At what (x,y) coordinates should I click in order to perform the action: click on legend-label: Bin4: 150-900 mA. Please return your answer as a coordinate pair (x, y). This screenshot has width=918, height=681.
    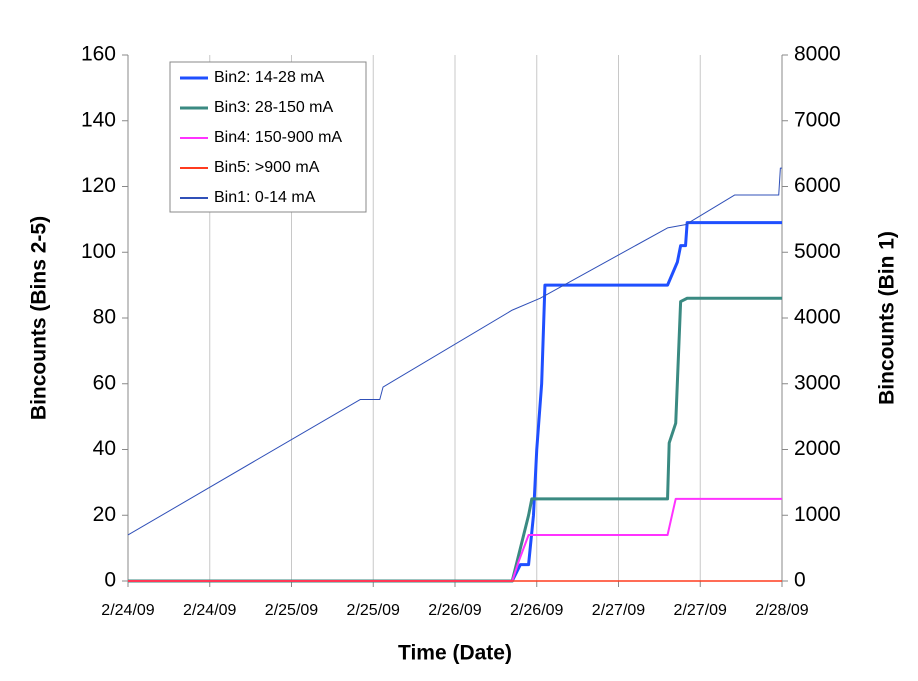
    Looking at the image, I should click on (278, 137).